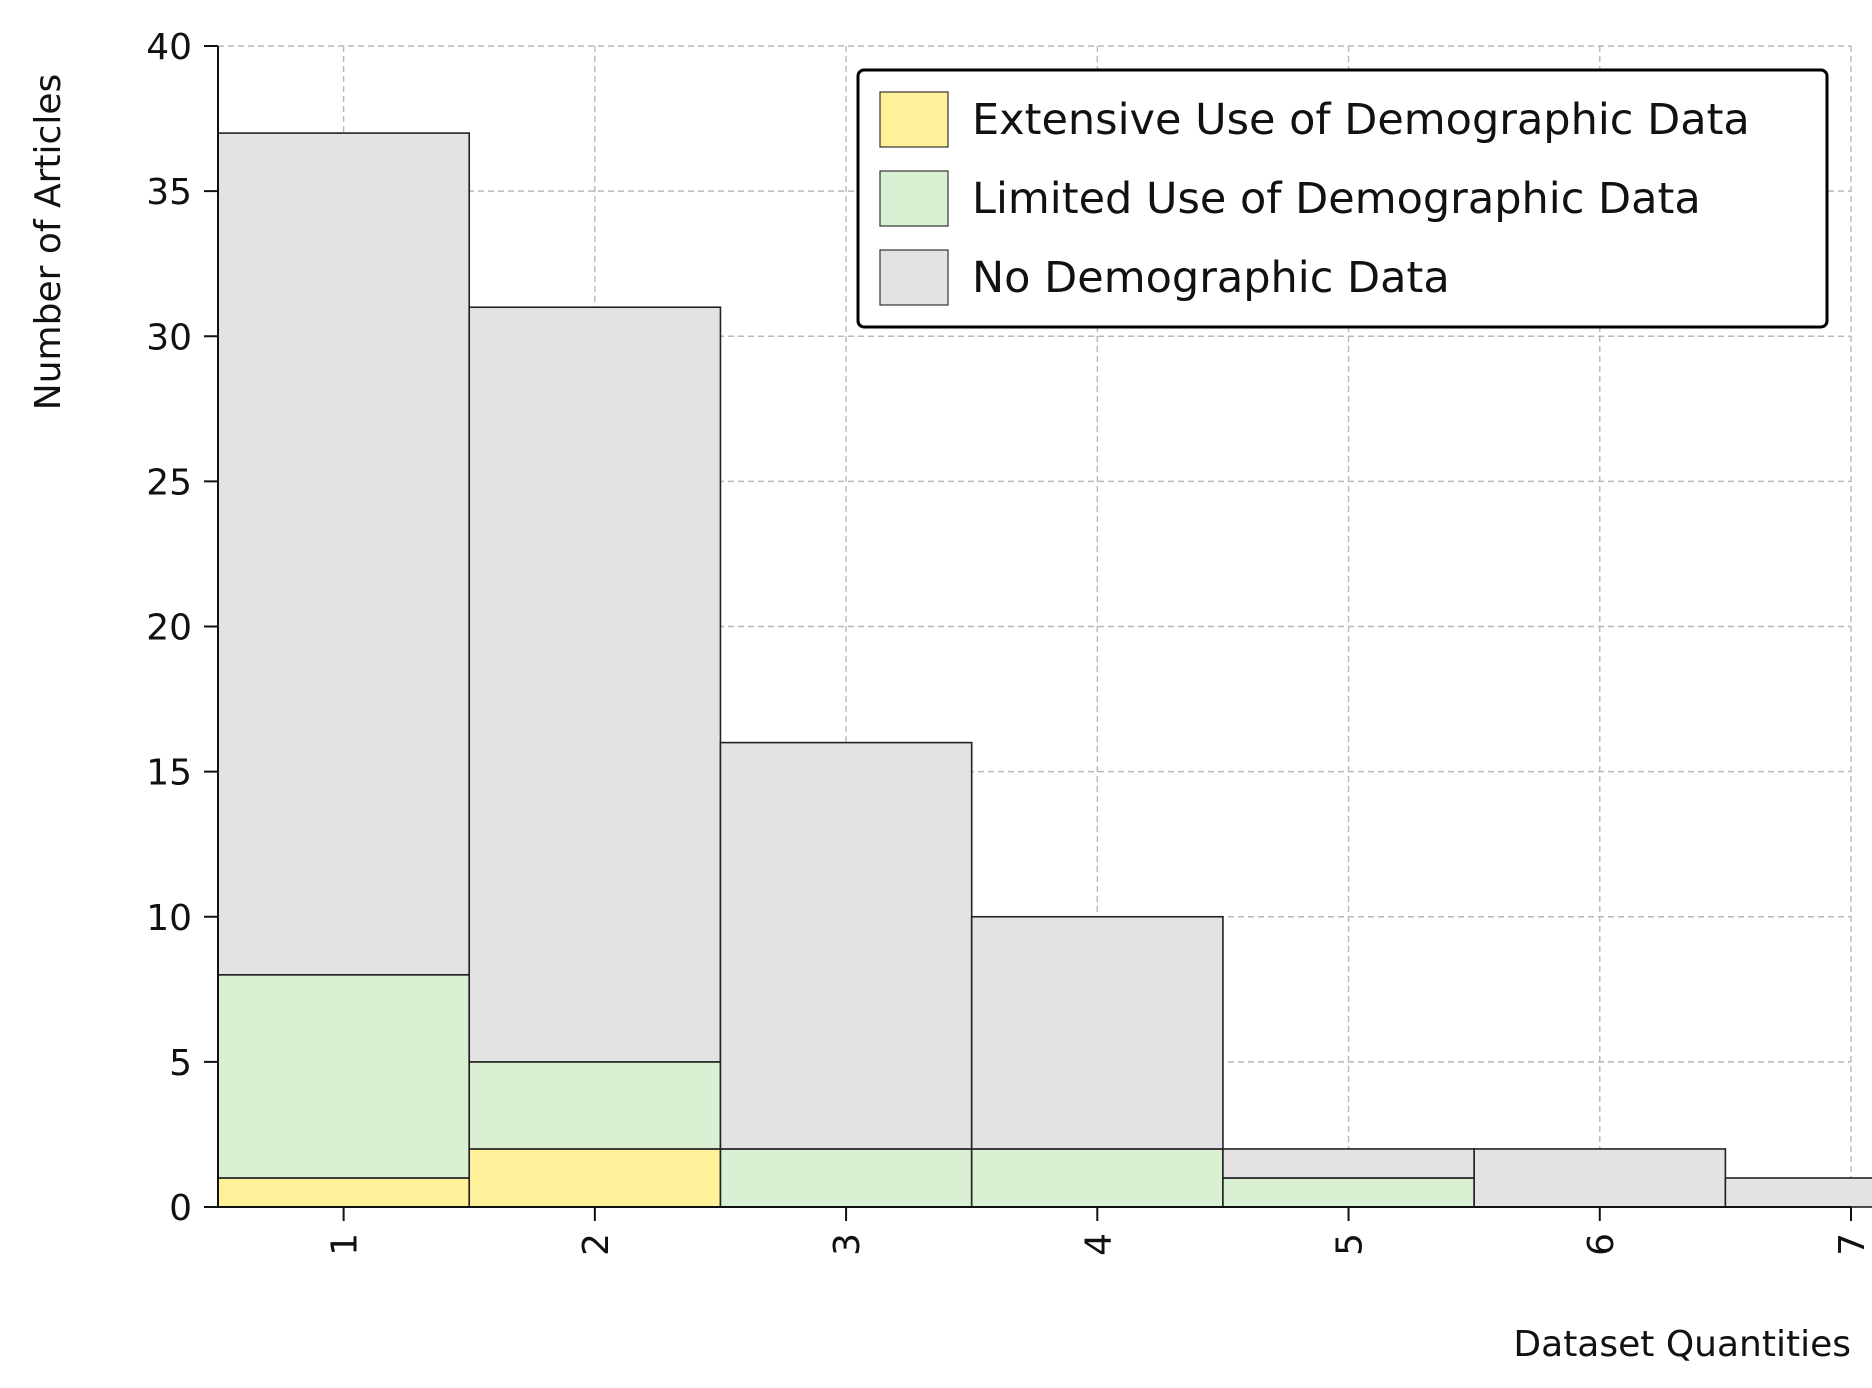 The height and width of the screenshot is (1388, 1872). I want to click on y-tick-label: 25, so click(169, 482).